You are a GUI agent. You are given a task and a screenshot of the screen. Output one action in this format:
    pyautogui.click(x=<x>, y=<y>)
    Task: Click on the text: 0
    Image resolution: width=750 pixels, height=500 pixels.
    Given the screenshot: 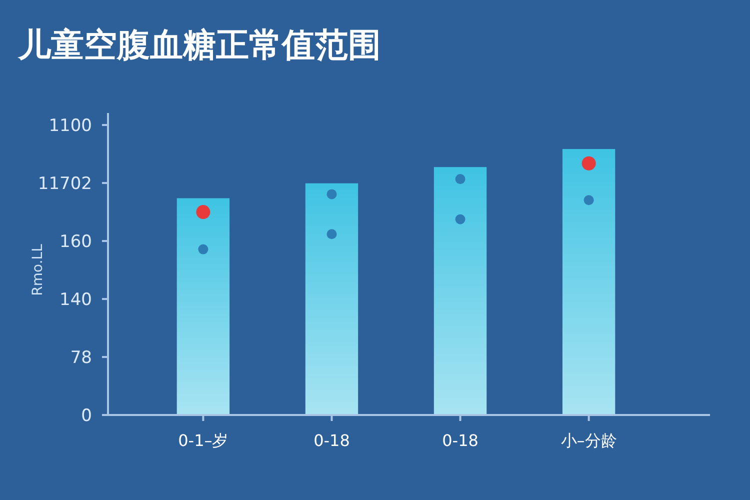 What is the action you would take?
    pyautogui.click(x=86, y=416)
    